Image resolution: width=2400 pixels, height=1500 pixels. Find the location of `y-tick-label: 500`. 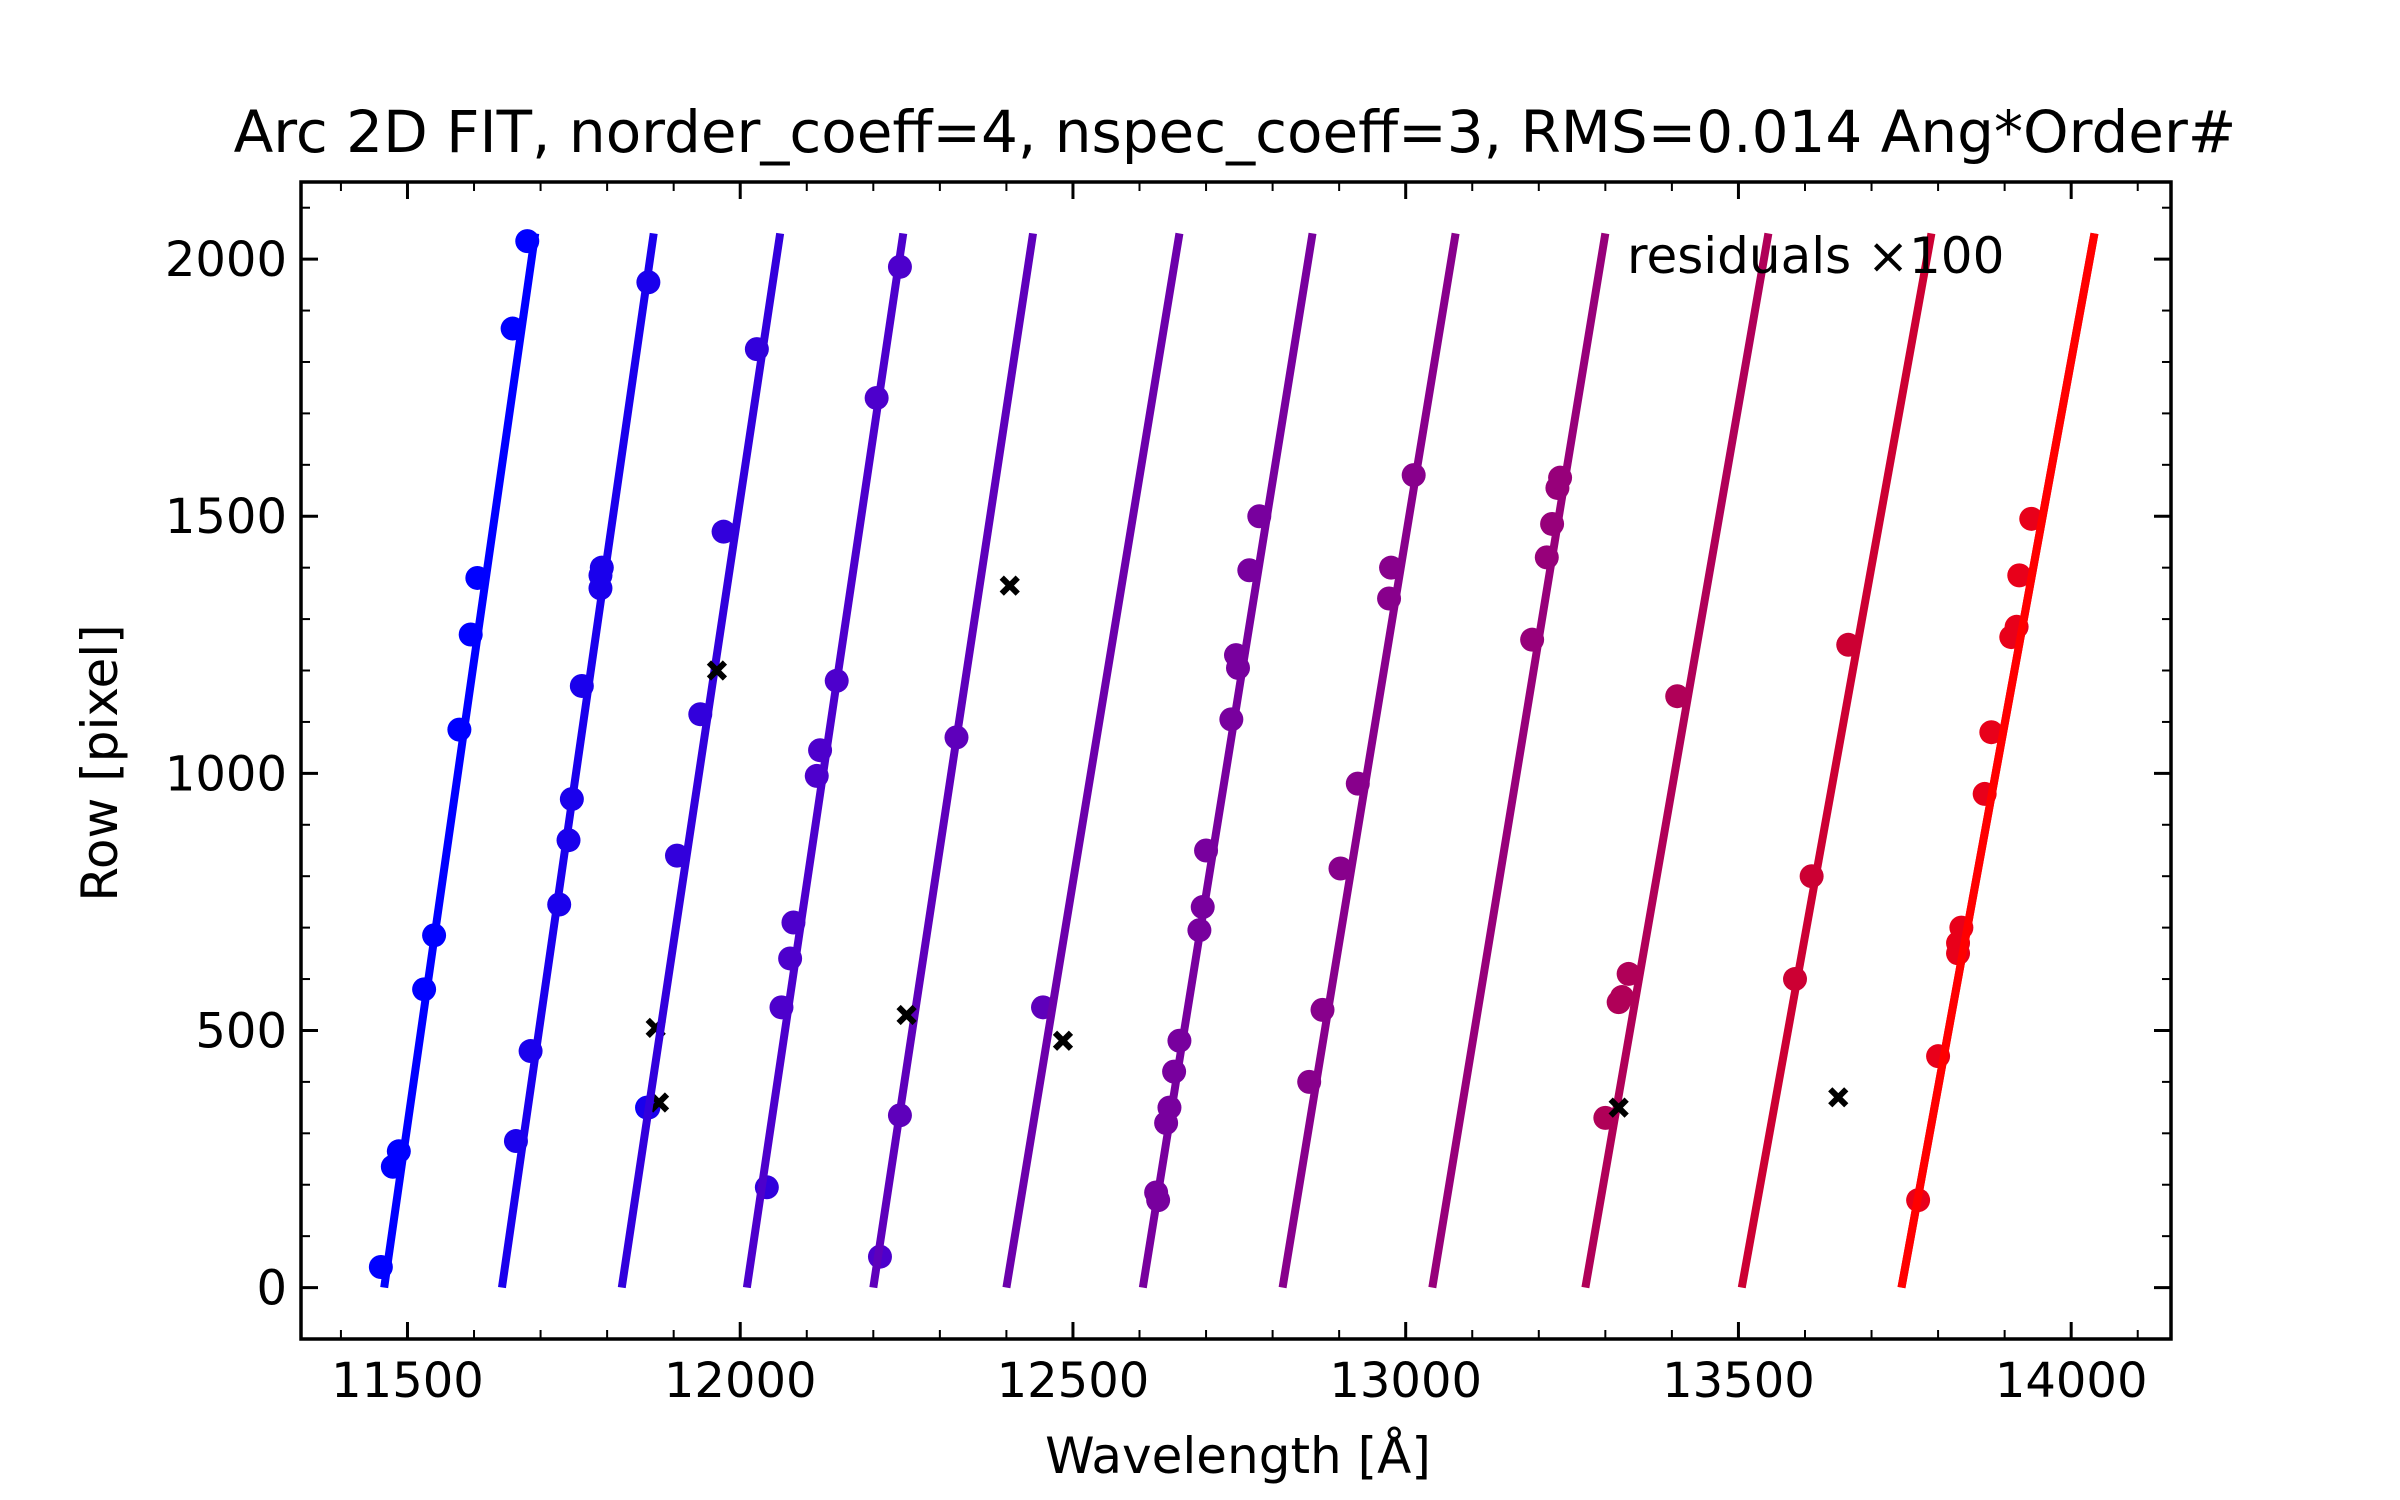

y-tick-label: 500 is located at coordinates (241, 1031).